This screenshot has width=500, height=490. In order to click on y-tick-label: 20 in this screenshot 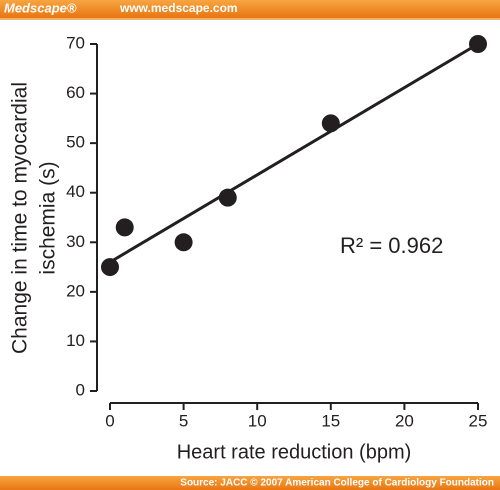, I will do `click(75, 290)`.